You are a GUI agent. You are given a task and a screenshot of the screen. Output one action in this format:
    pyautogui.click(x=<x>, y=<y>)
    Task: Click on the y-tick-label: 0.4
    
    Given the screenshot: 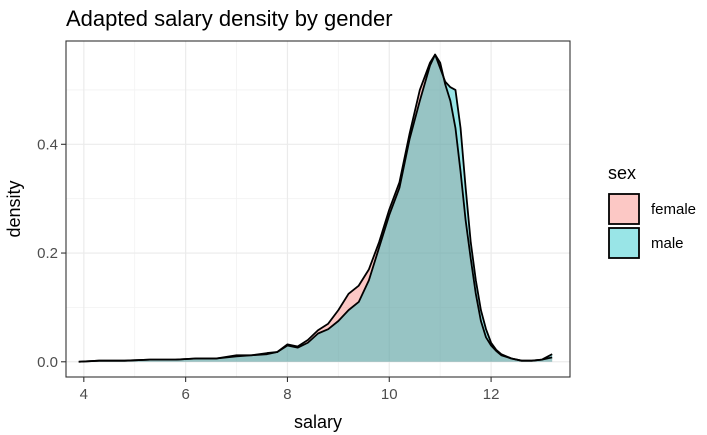 What is the action you would take?
    pyautogui.click(x=47, y=144)
    